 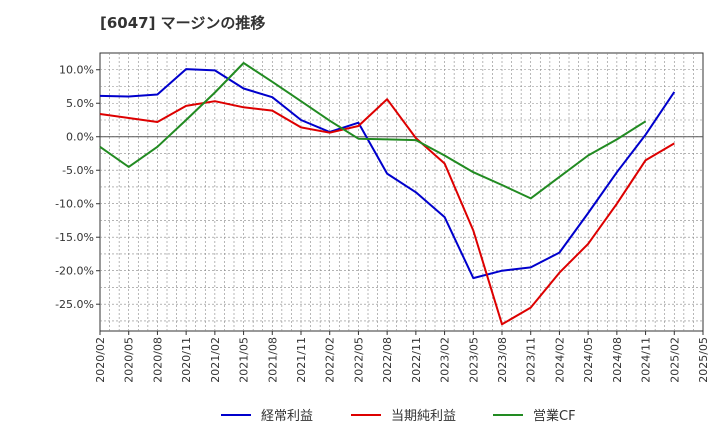 I want to click on x-tick-label: 2023/11, so click(x=531, y=360).